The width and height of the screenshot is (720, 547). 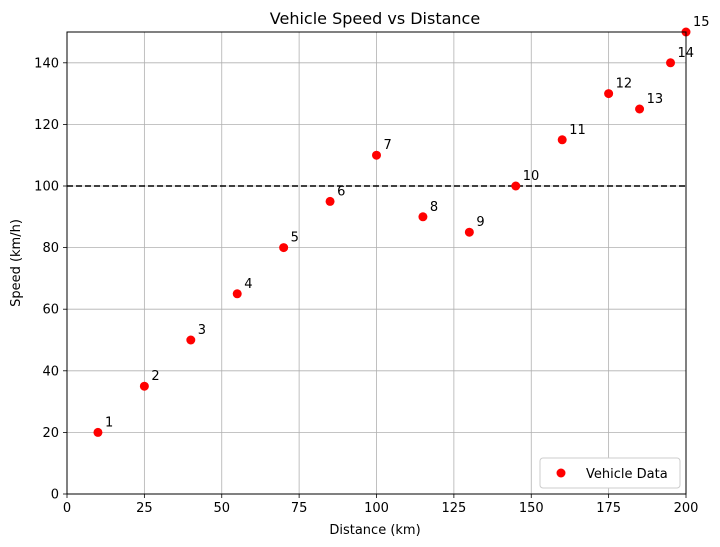 What do you see at coordinates (109, 422) in the screenshot?
I see `data-point-label: 1` at bounding box center [109, 422].